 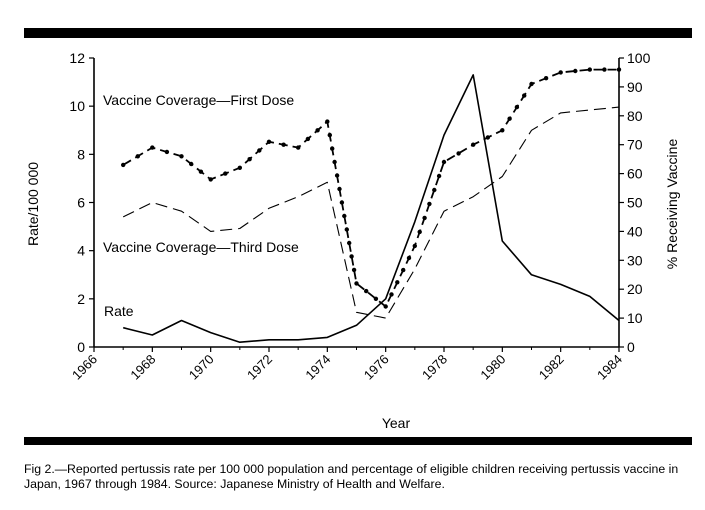 I want to click on y-left-tick-label: 8, so click(x=81, y=154).